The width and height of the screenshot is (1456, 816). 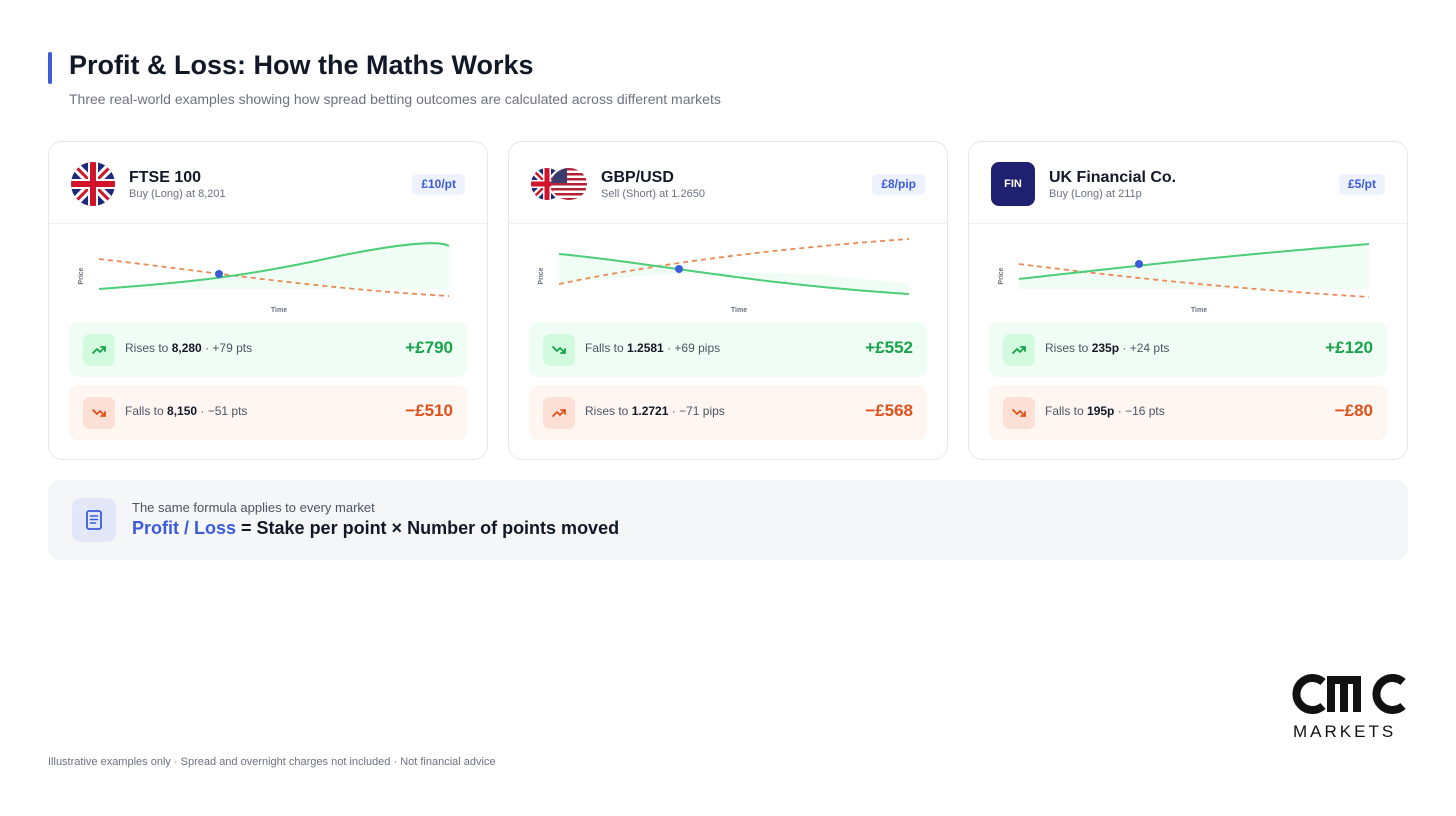 I want to click on market-name: FTSE 100, so click(x=165, y=177).